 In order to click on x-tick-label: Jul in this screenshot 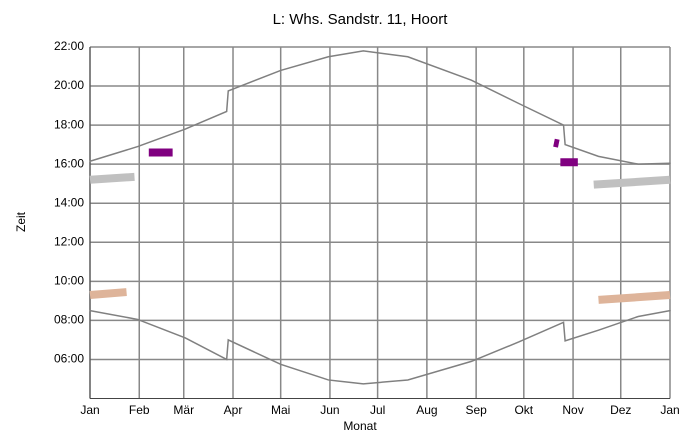, I will do `click(377, 410)`.